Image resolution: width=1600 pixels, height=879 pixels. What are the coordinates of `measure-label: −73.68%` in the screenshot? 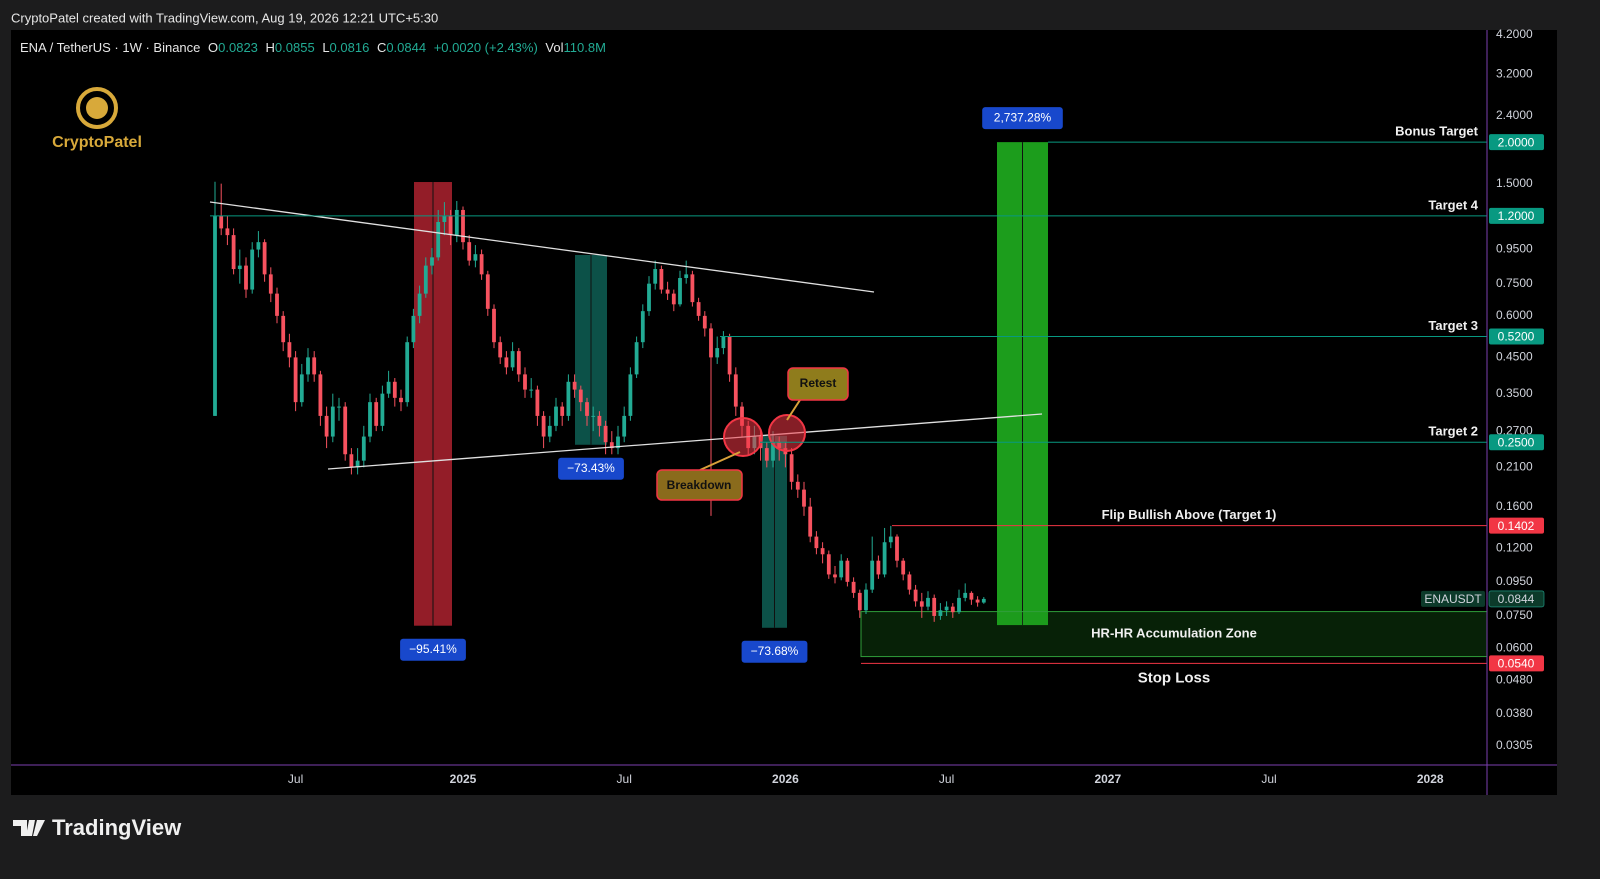 It's located at (775, 651).